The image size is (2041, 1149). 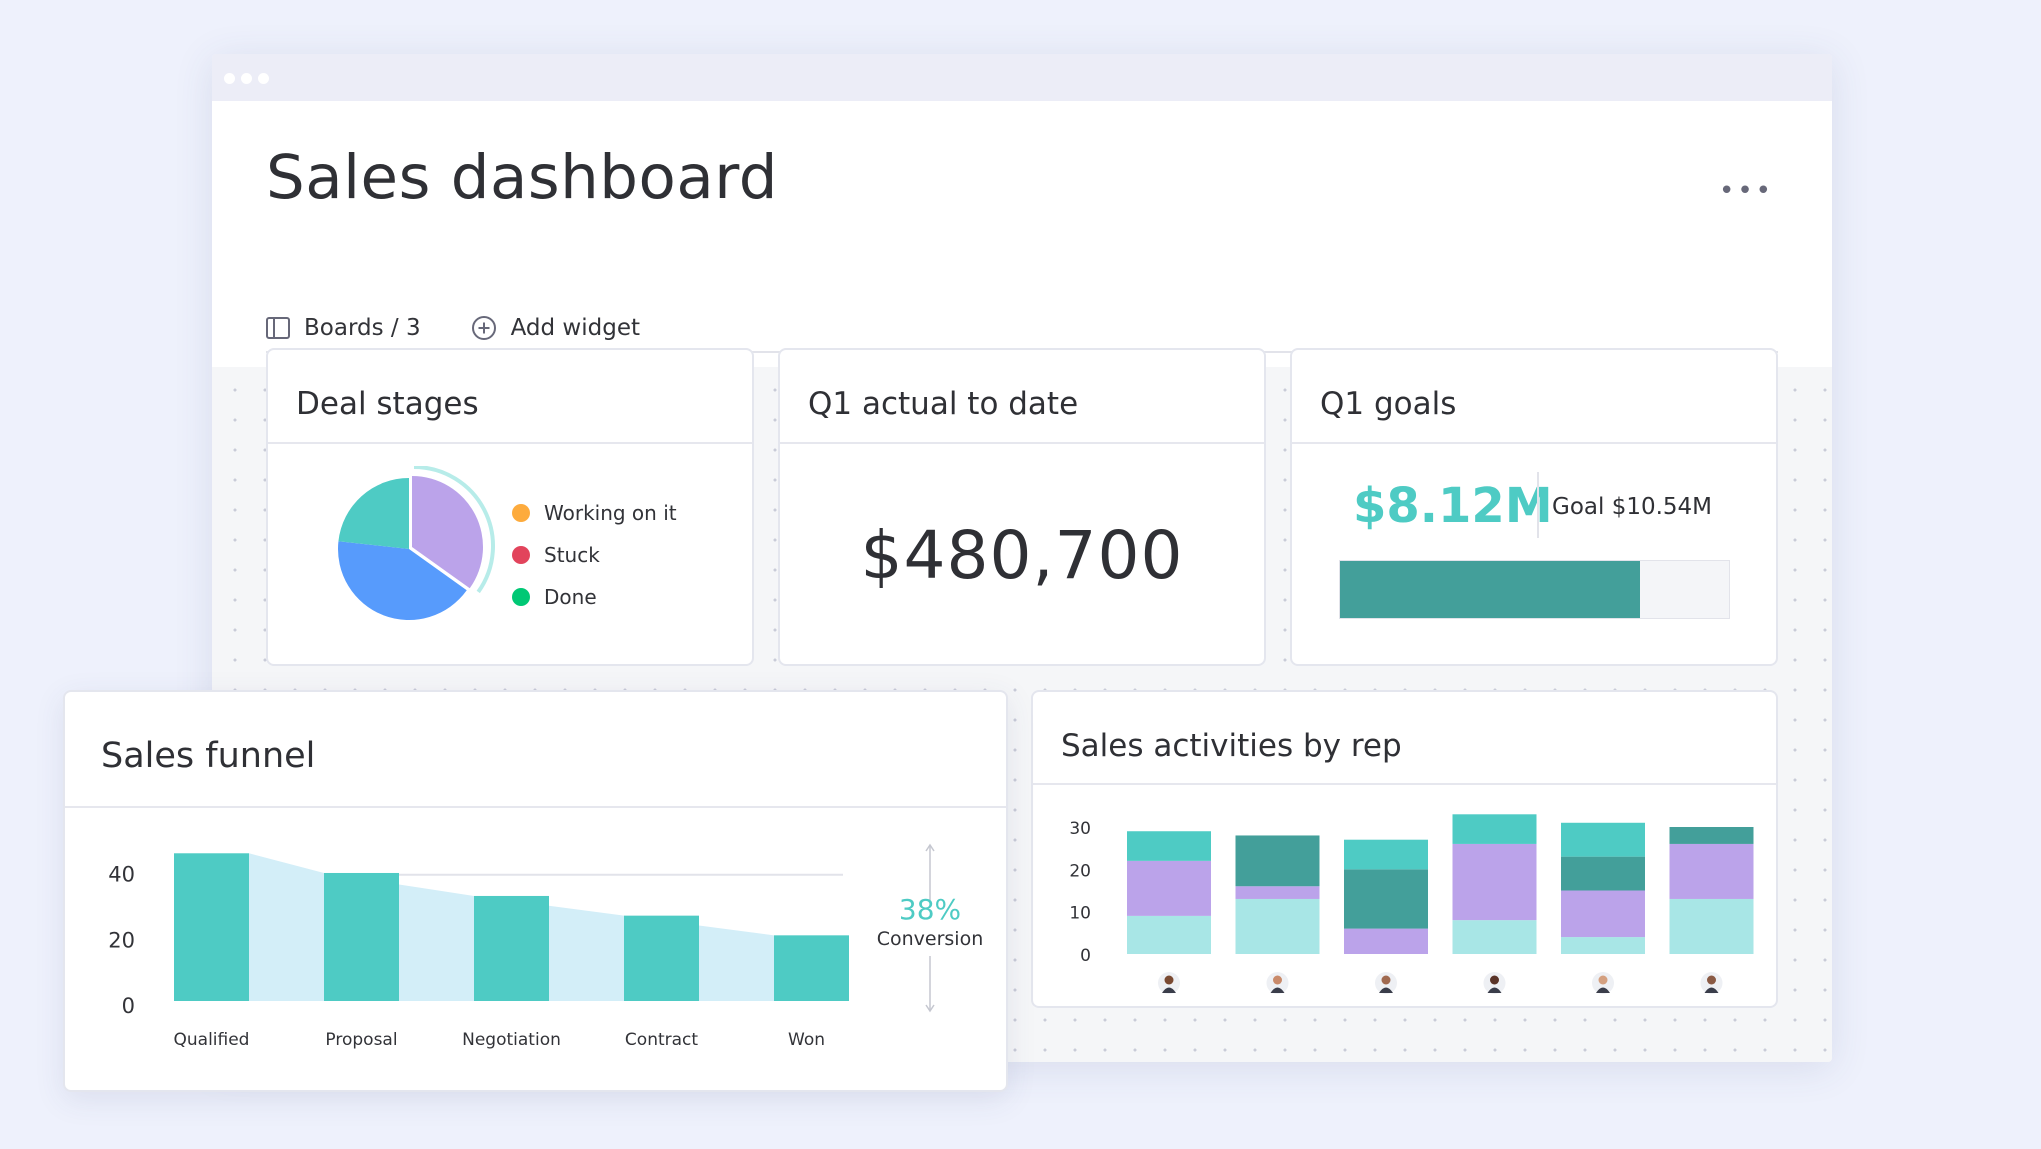 What do you see at coordinates (278, 328) in the screenshot?
I see `board-icon` at bounding box center [278, 328].